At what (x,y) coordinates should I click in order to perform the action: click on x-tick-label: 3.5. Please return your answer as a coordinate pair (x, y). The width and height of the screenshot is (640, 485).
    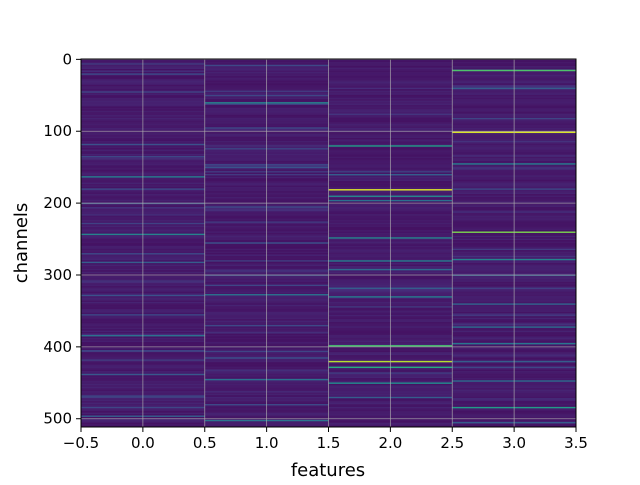
    Looking at the image, I should click on (576, 443).